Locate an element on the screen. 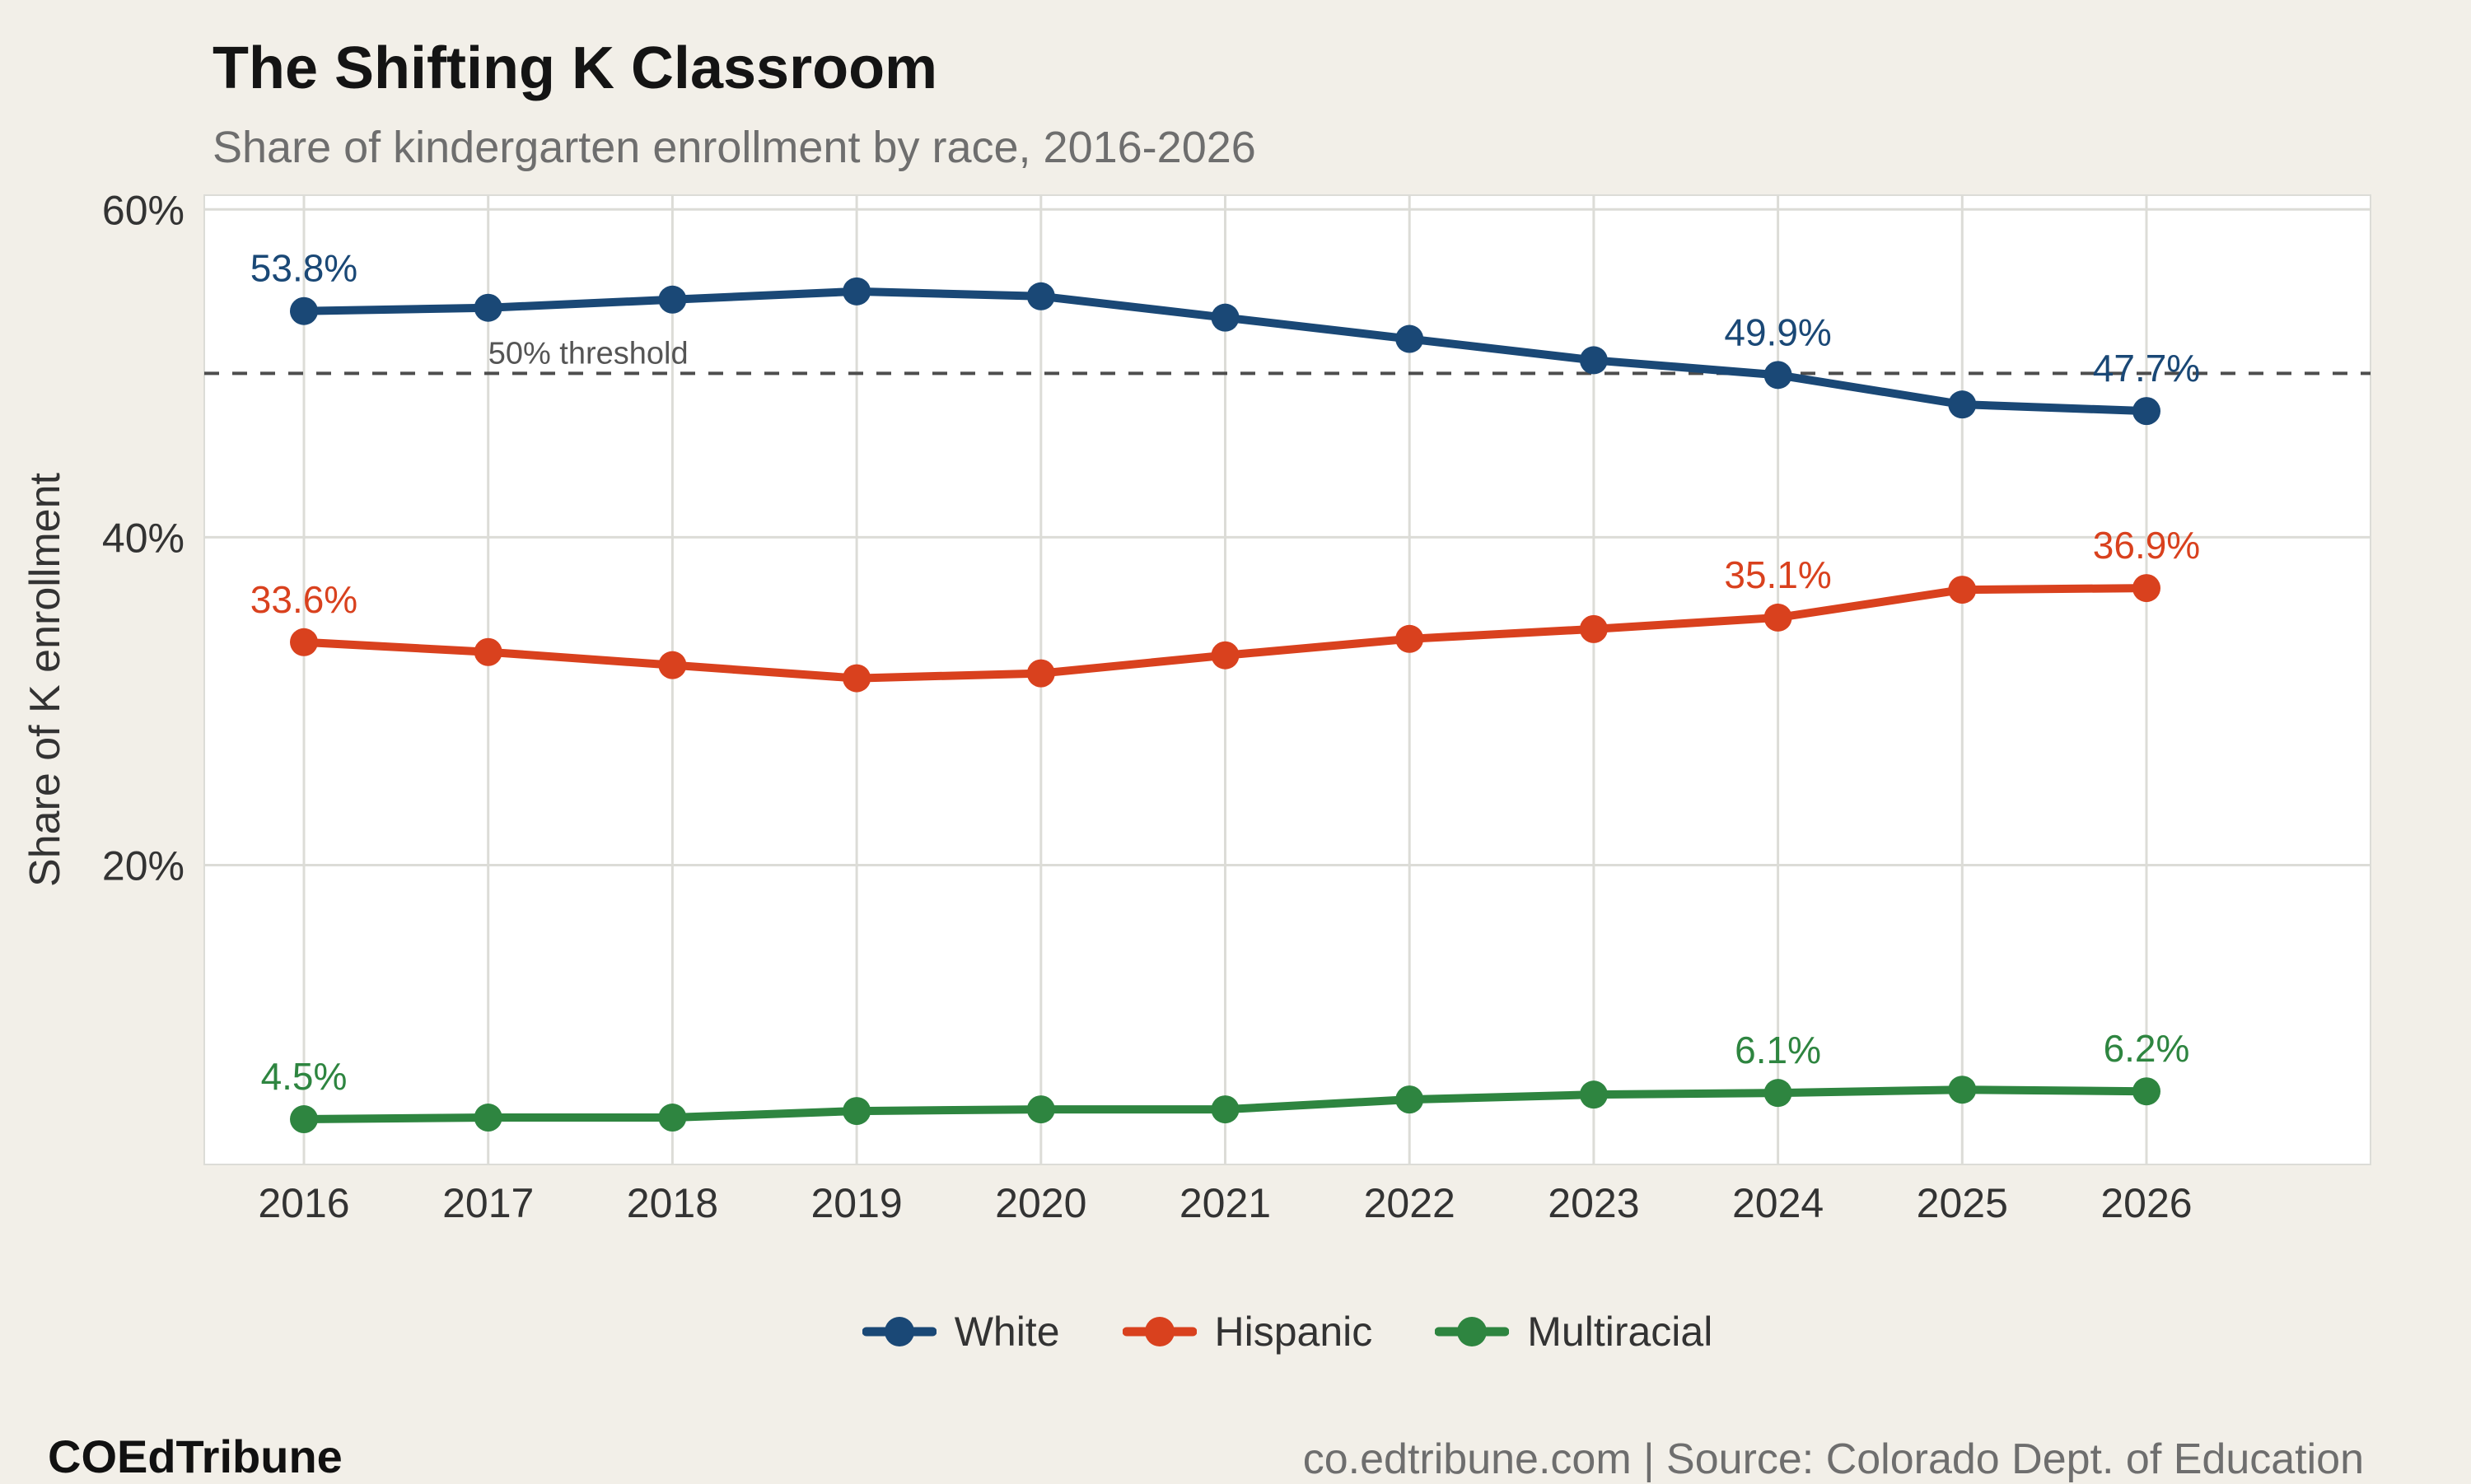 This screenshot has width=2471, height=1484. x-axis-tick: 2023 is located at coordinates (1593, 1203).